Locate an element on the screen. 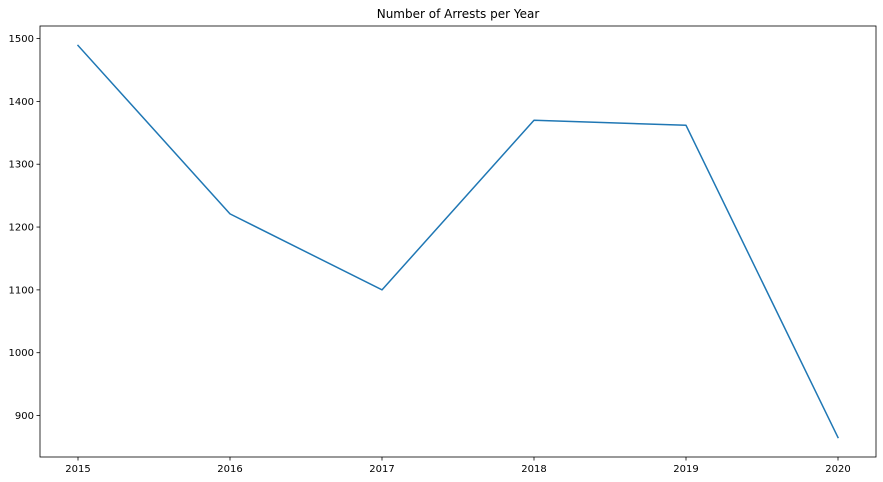 Image resolution: width=883 pixels, height=482 pixels. x-tick-label: 2020 is located at coordinates (837, 469).